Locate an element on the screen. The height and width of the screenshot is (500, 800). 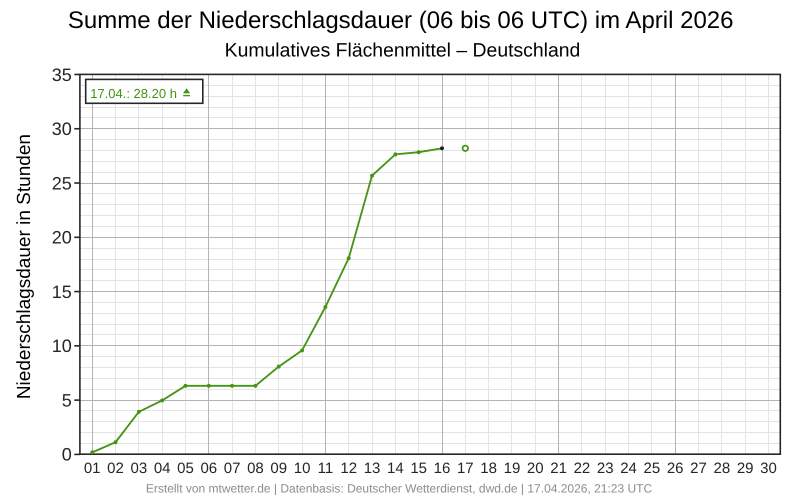
svg-text:Kumulatives Flächenmittel – De: Kumulatives Flächenmittel – Deutschland is located at coordinates (403, 51).